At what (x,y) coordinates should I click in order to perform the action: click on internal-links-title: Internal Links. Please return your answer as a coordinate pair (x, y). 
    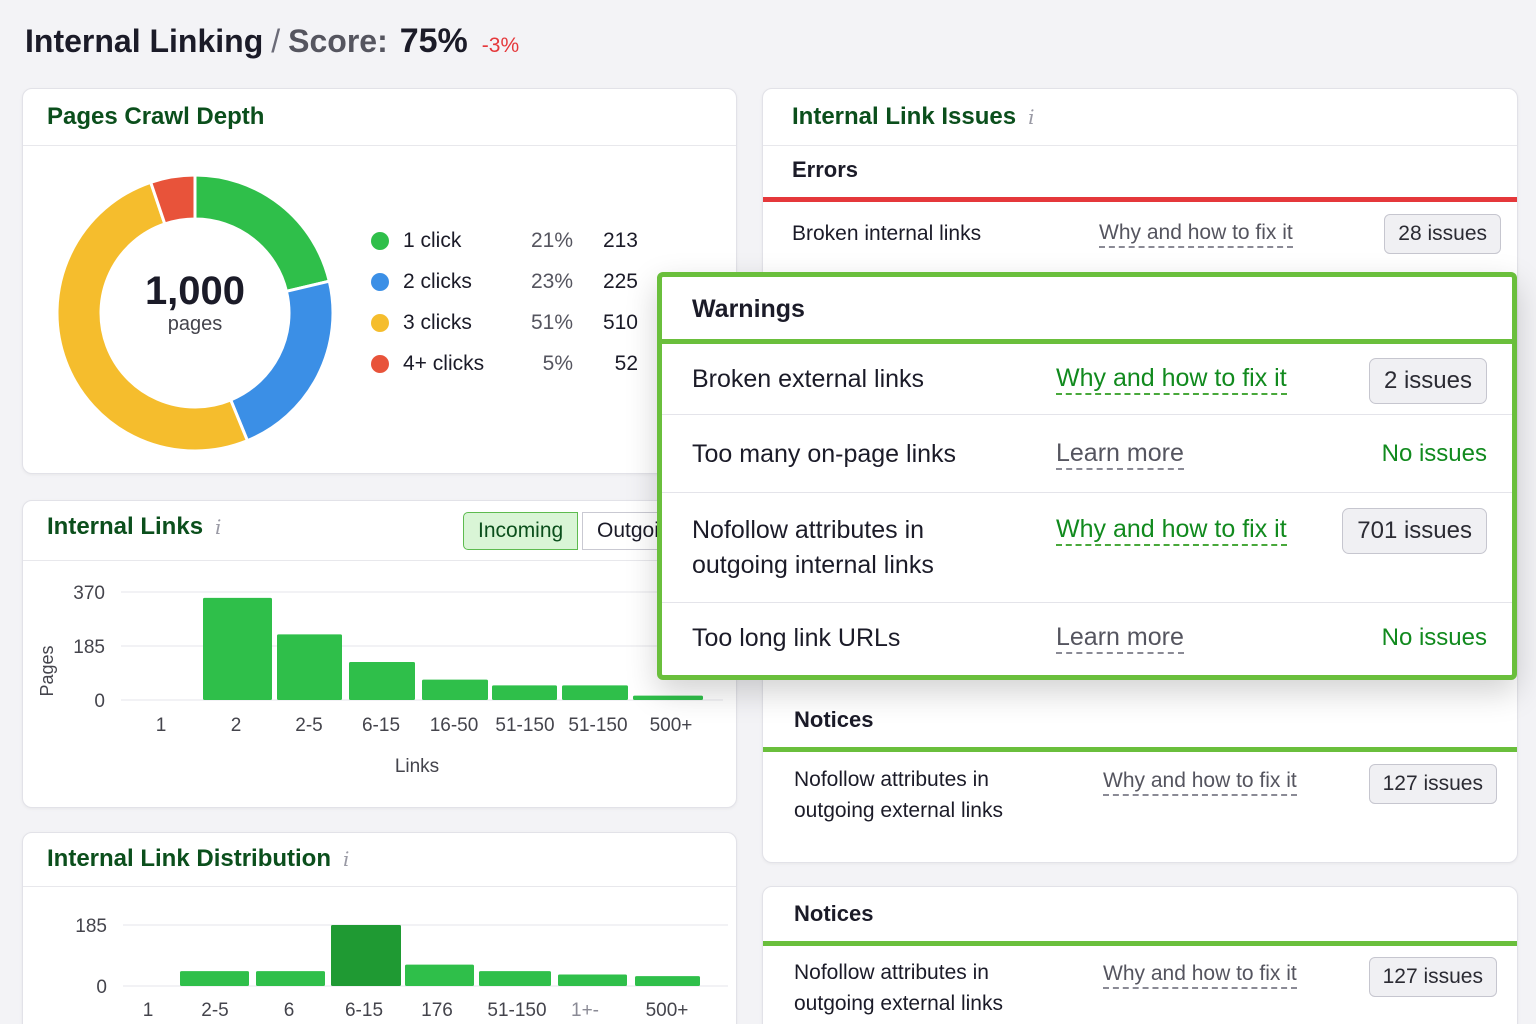
    Looking at the image, I should click on (125, 526).